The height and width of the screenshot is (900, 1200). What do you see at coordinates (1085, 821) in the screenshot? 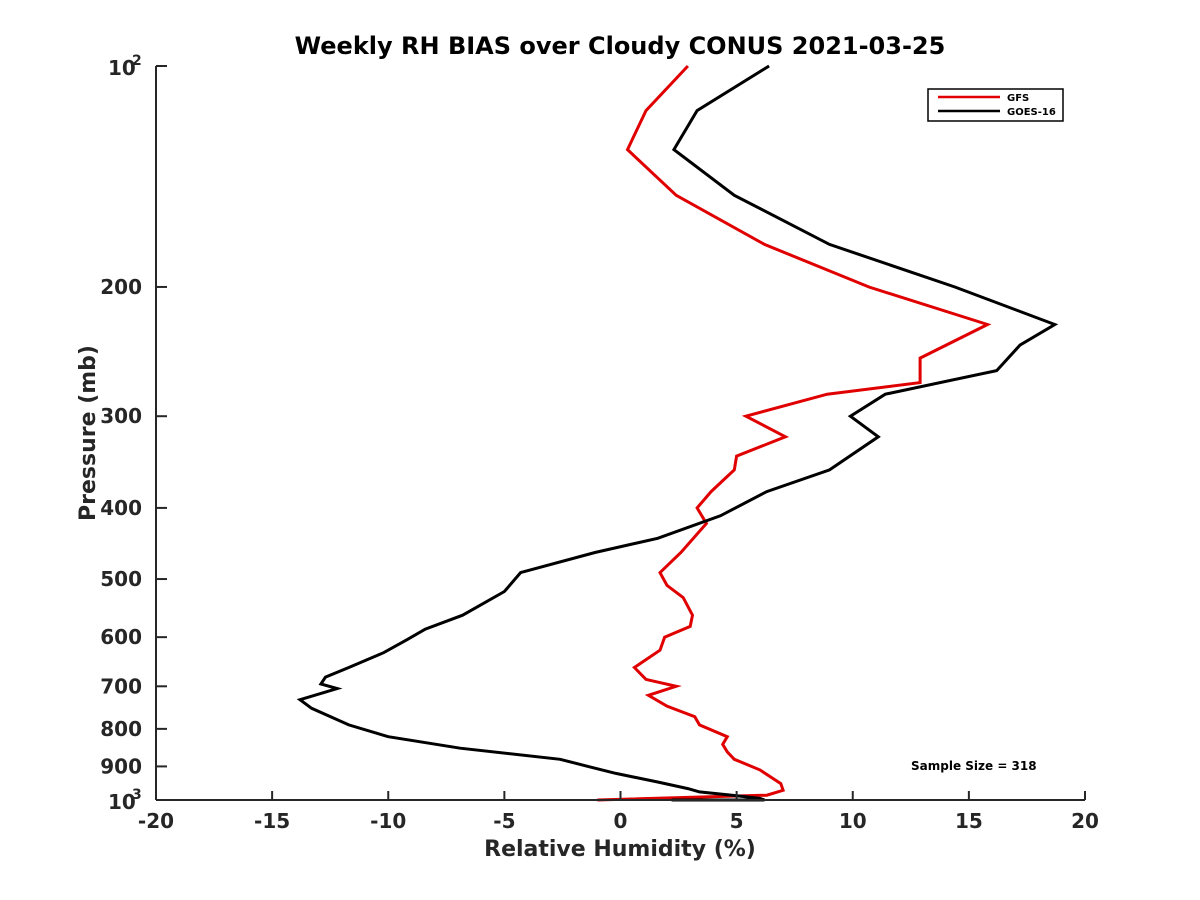
I see `x-tick-label: 20` at bounding box center [1085, 821].